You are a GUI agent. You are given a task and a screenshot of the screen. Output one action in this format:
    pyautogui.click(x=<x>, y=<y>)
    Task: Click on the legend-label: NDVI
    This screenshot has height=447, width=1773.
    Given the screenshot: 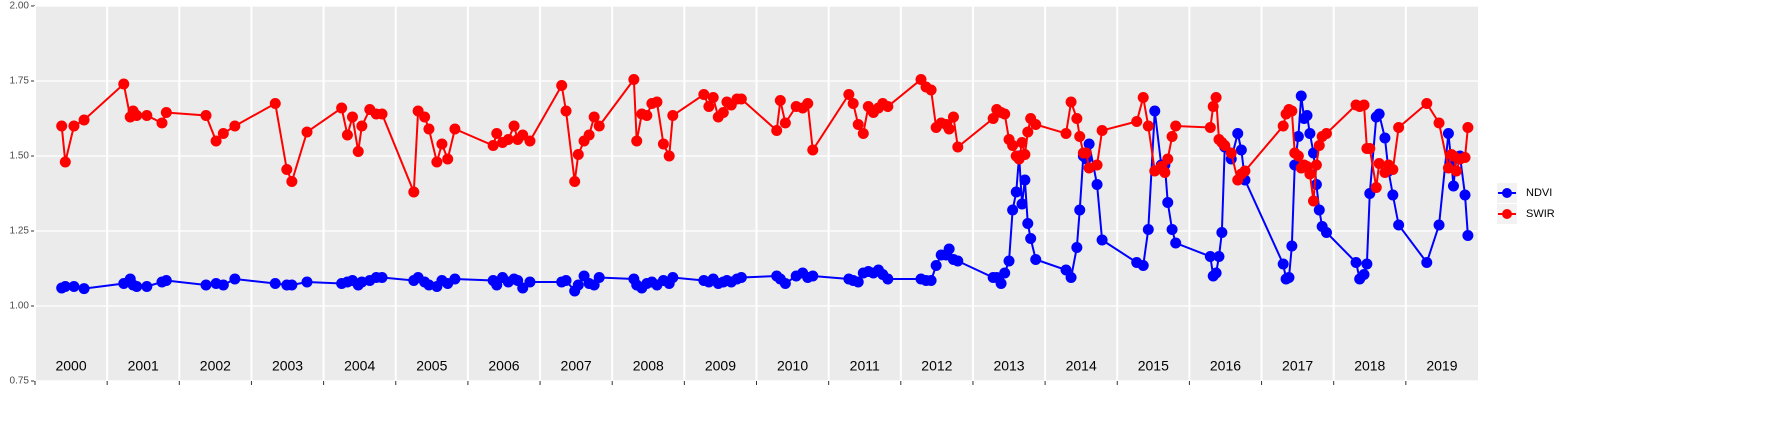 What is the action you would take?
    pyautogui.click(x=1539, y=193)
    